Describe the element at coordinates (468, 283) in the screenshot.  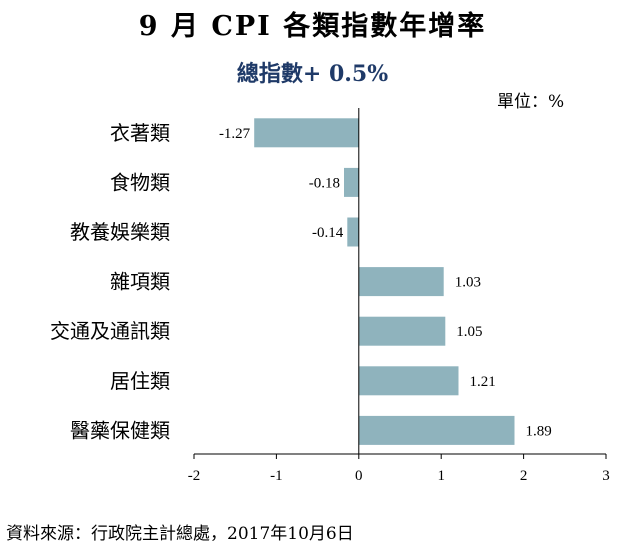
I see `data-label: 1.03` at that location.